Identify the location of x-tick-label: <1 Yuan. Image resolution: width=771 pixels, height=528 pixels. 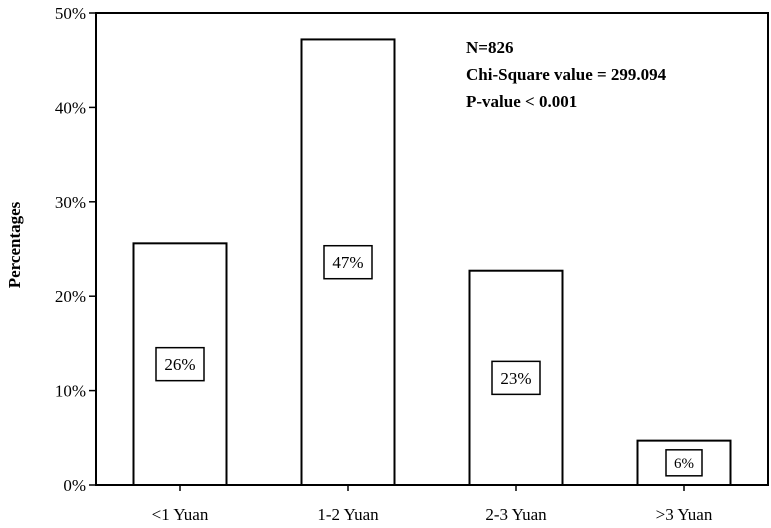
(180, 514).